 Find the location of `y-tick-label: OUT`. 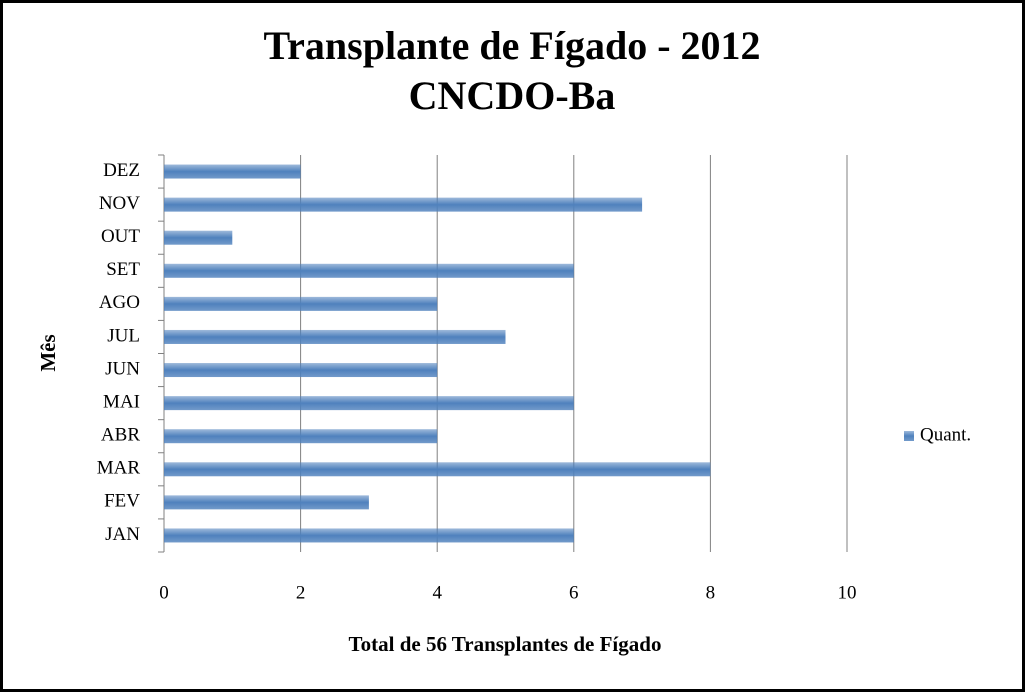

y-tick-label: OUT is located at coordinates (120, 236).